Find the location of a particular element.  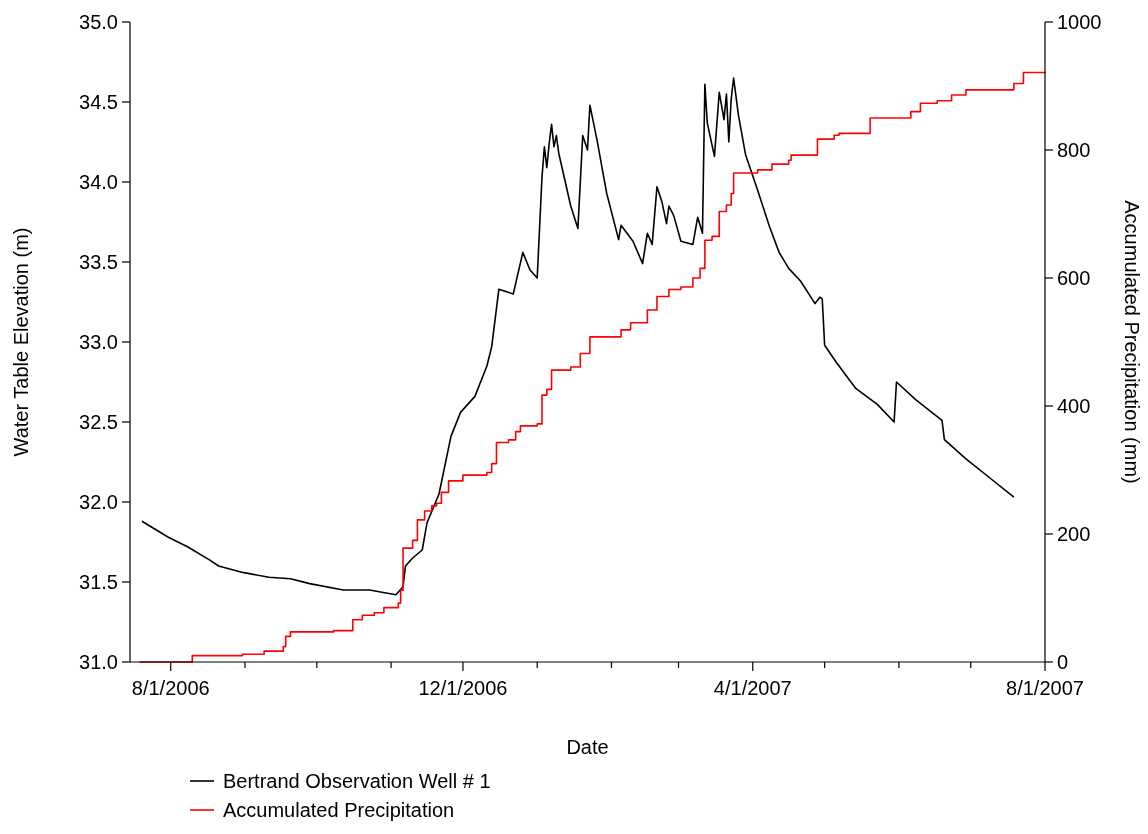

y-tick-label: 31.5 is located at coordinates (98, 582).